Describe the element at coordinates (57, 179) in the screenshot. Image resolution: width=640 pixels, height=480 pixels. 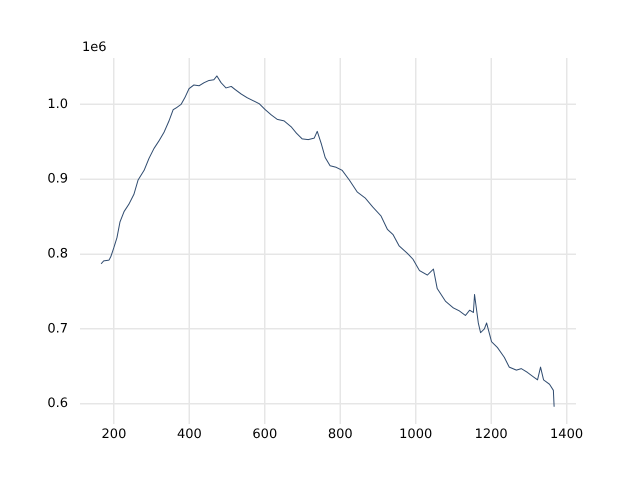
I see `y-tick-label: 0.9` at that location.